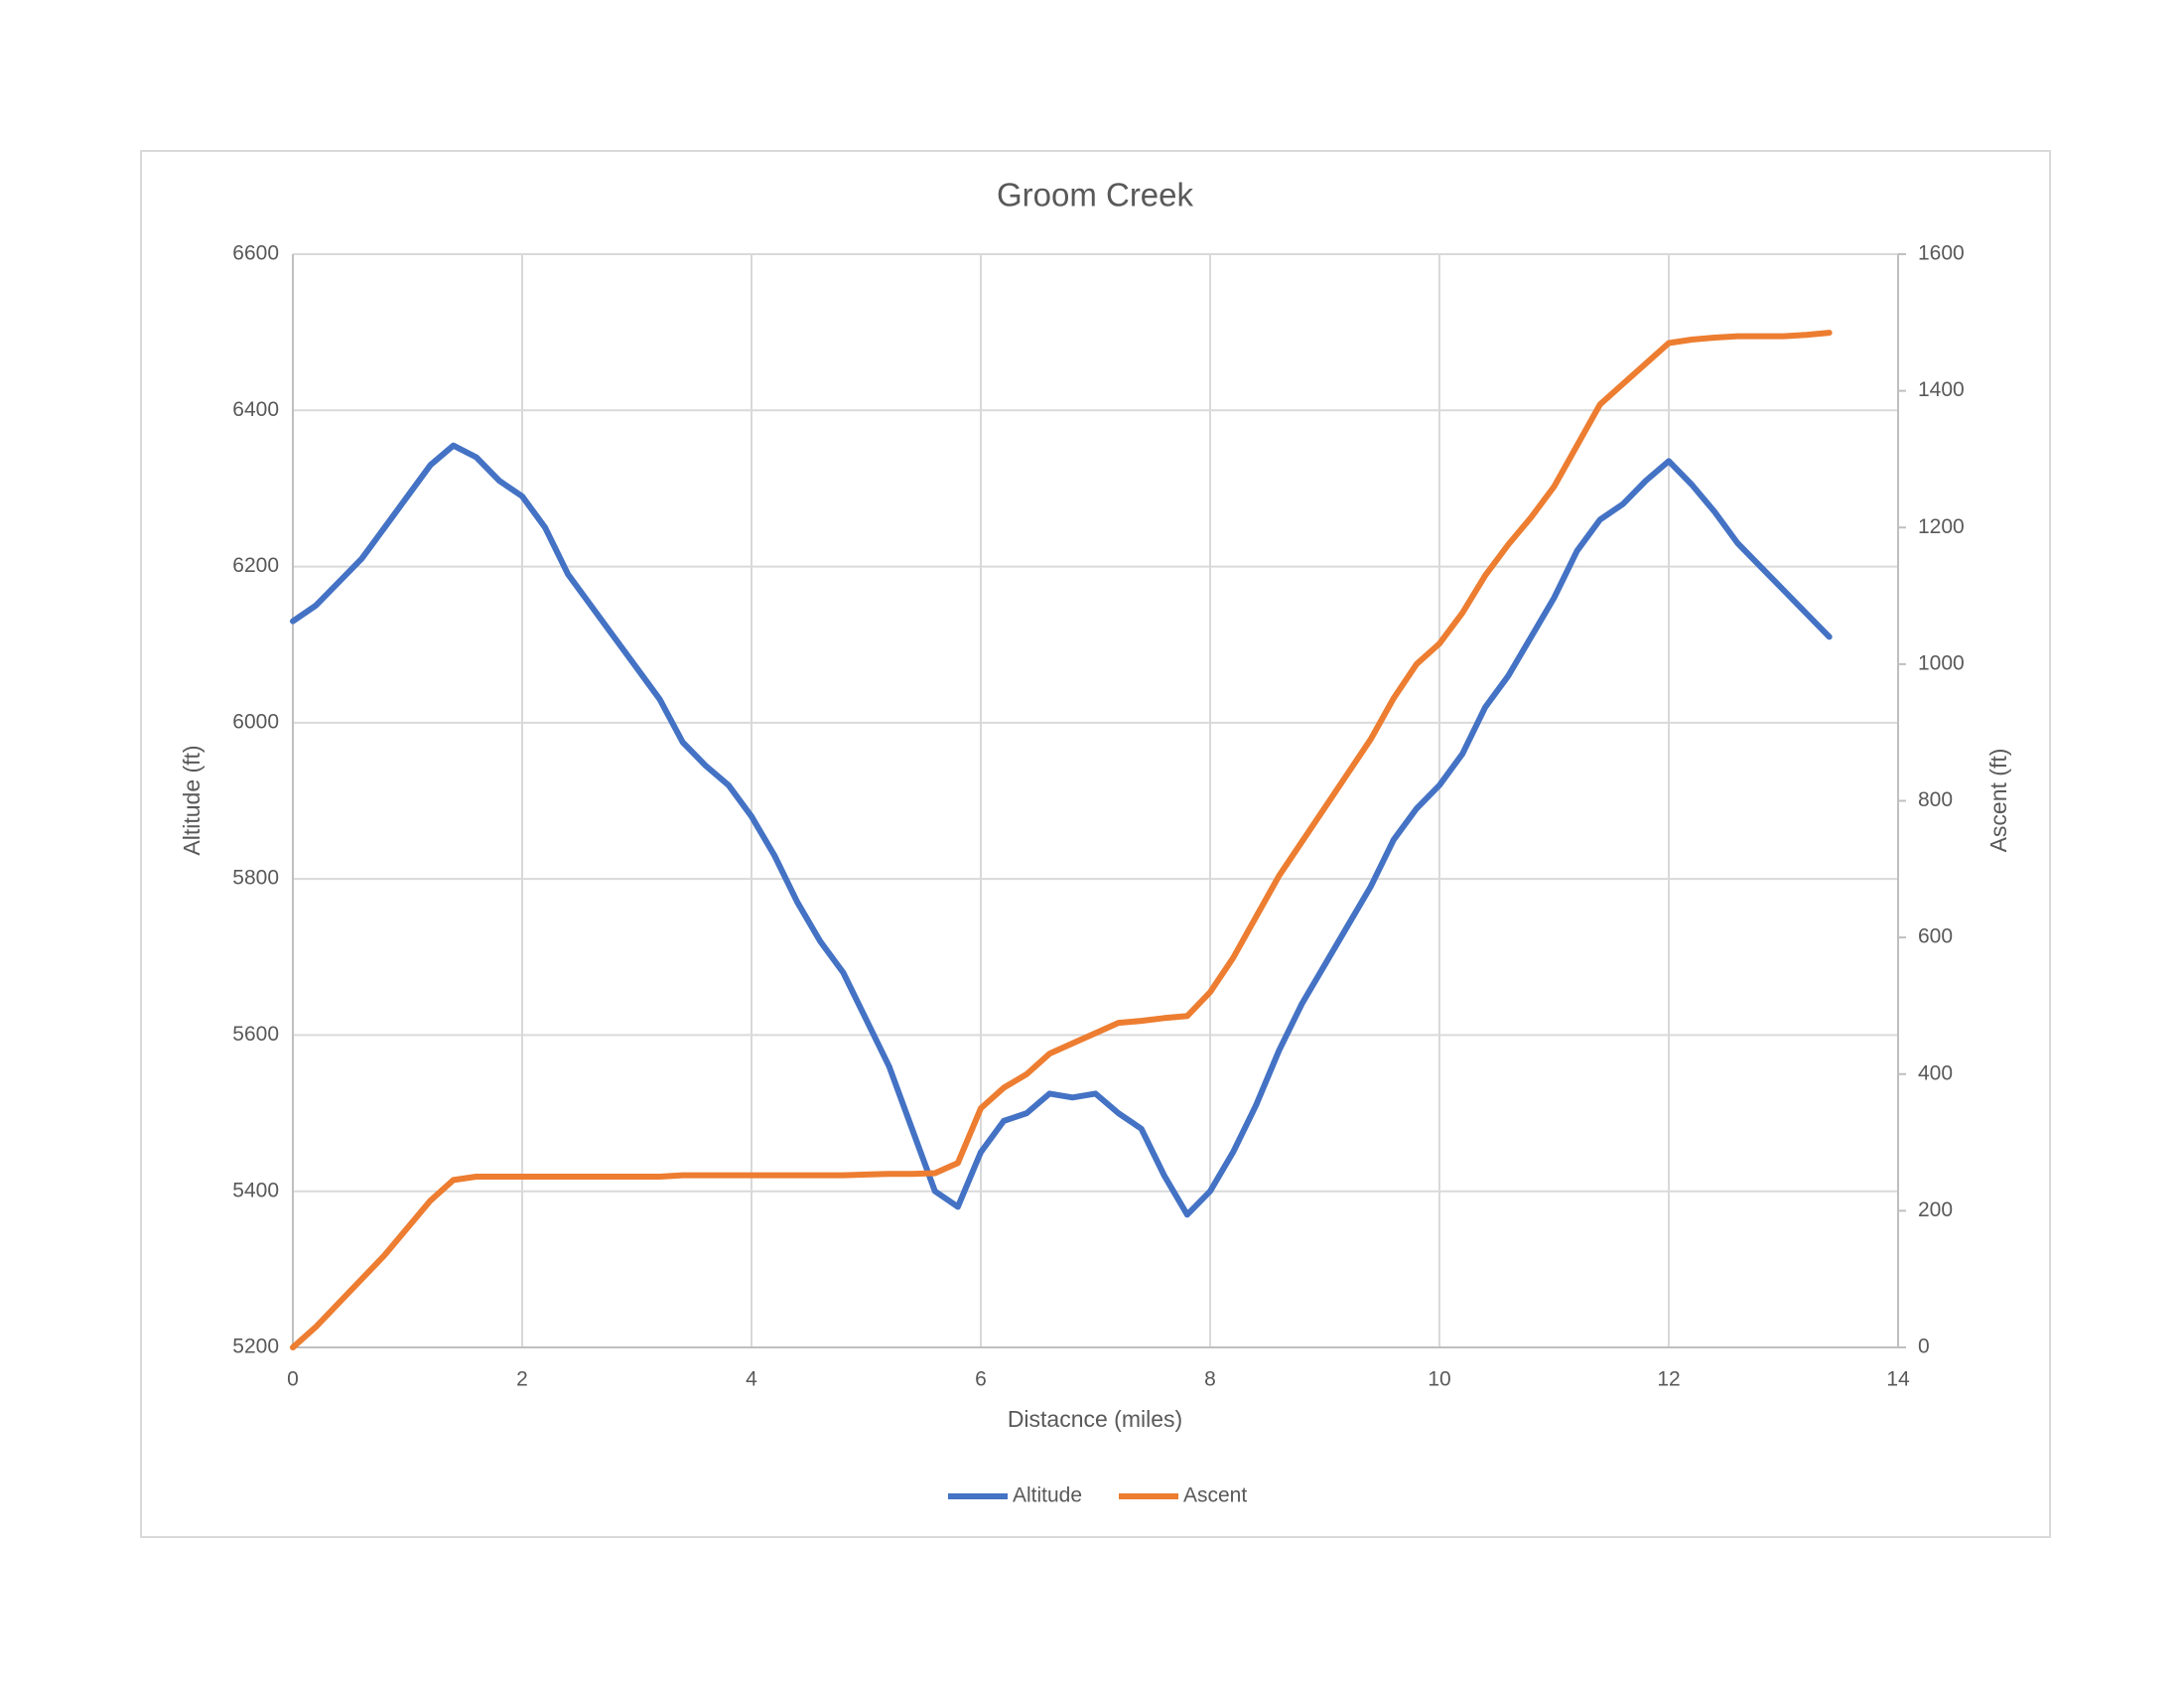 The width and height of the screenshot is (2184, 1688). What do you see at coordinates (1210, 1379) in the screenshot?
I see `x-tick-label: 8` at bounding box center [1210, 1379].